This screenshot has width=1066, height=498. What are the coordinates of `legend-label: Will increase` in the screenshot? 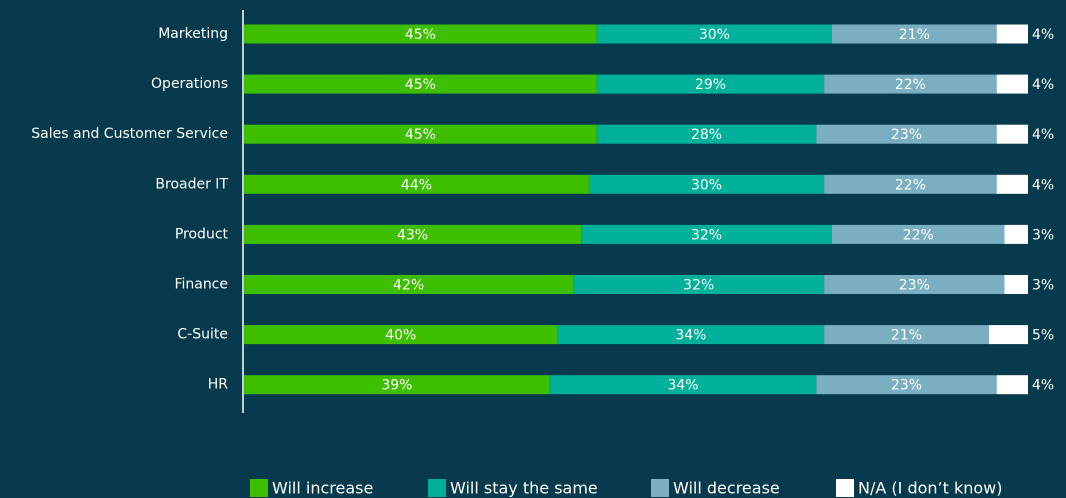 It's located at (322, 488).